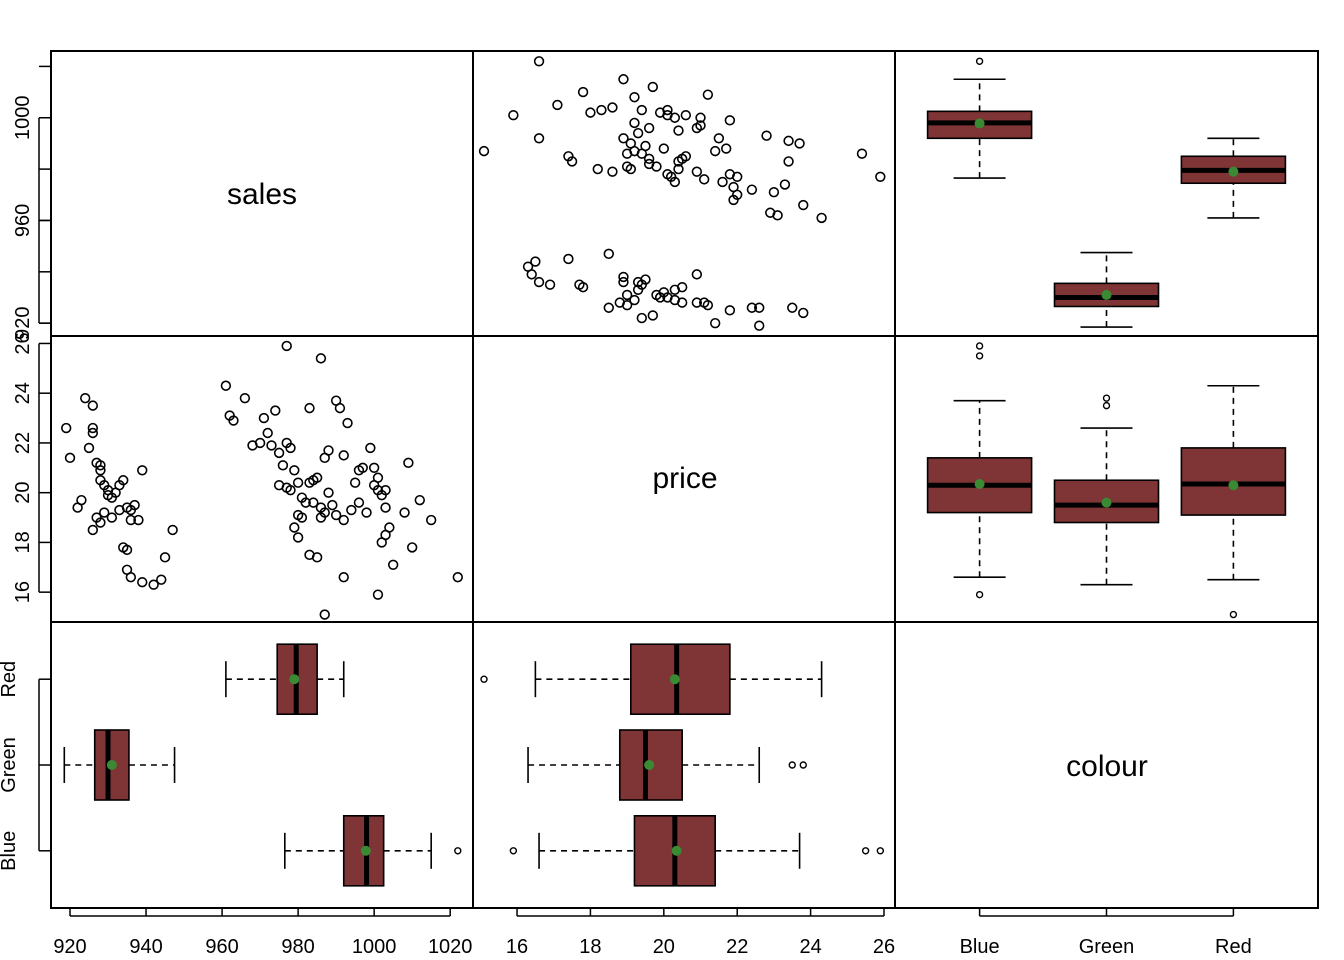 The width and height of the screenshot is (1344, 960). What do you see at coordinates (676, 850) in the screenshot?
I see `mean-point-price-Blue` at bounding box center [676, 850].